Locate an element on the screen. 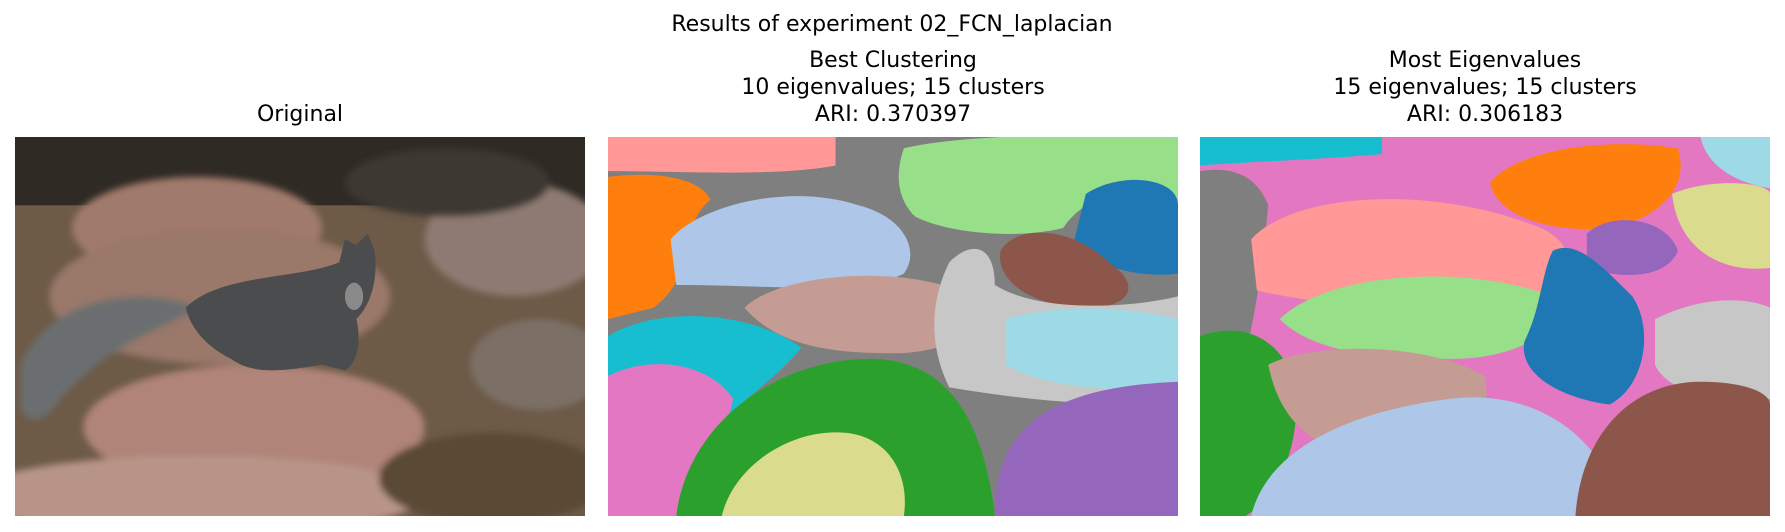 The image size is (1785, 532). panel-title: ARI: 0.370397 is located at coordinates (893, 114).